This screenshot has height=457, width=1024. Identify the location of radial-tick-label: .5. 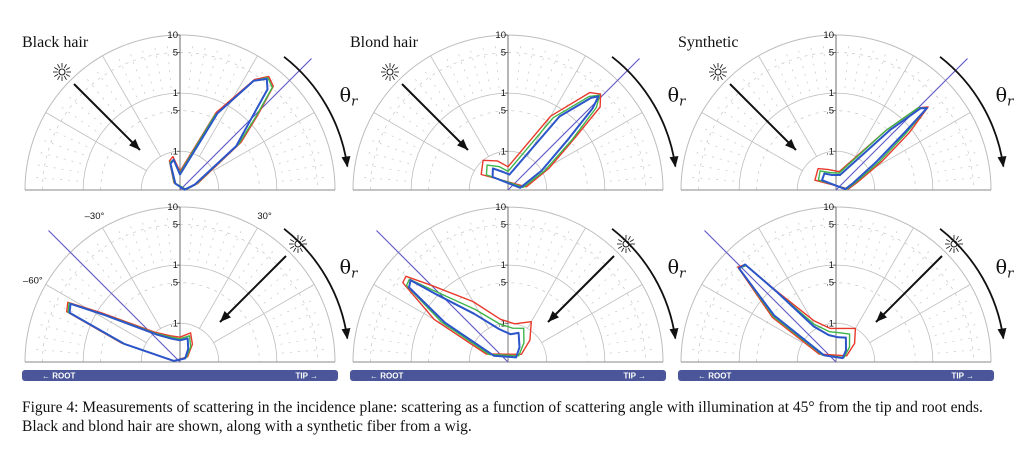
(502, 111).